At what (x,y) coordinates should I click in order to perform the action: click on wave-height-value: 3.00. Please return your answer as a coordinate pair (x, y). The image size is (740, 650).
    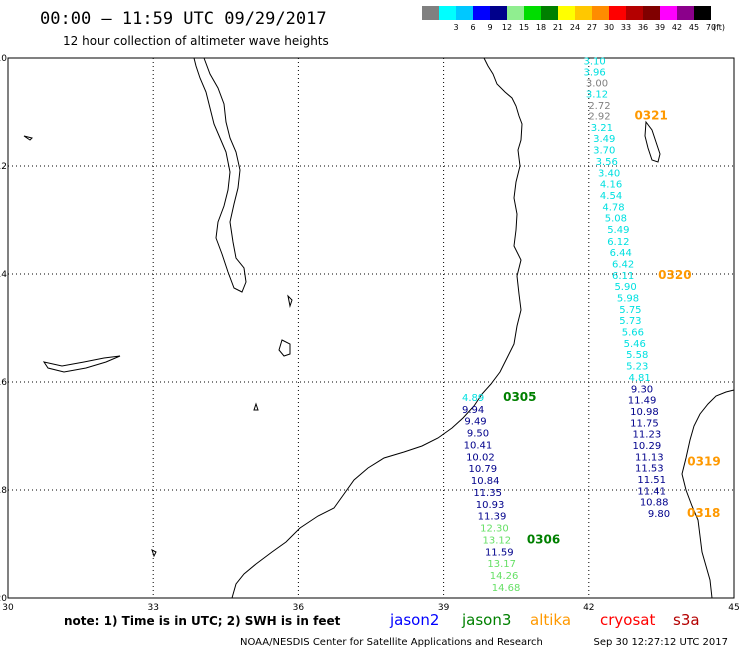
    Looking at the image, I should click on (597, 84).